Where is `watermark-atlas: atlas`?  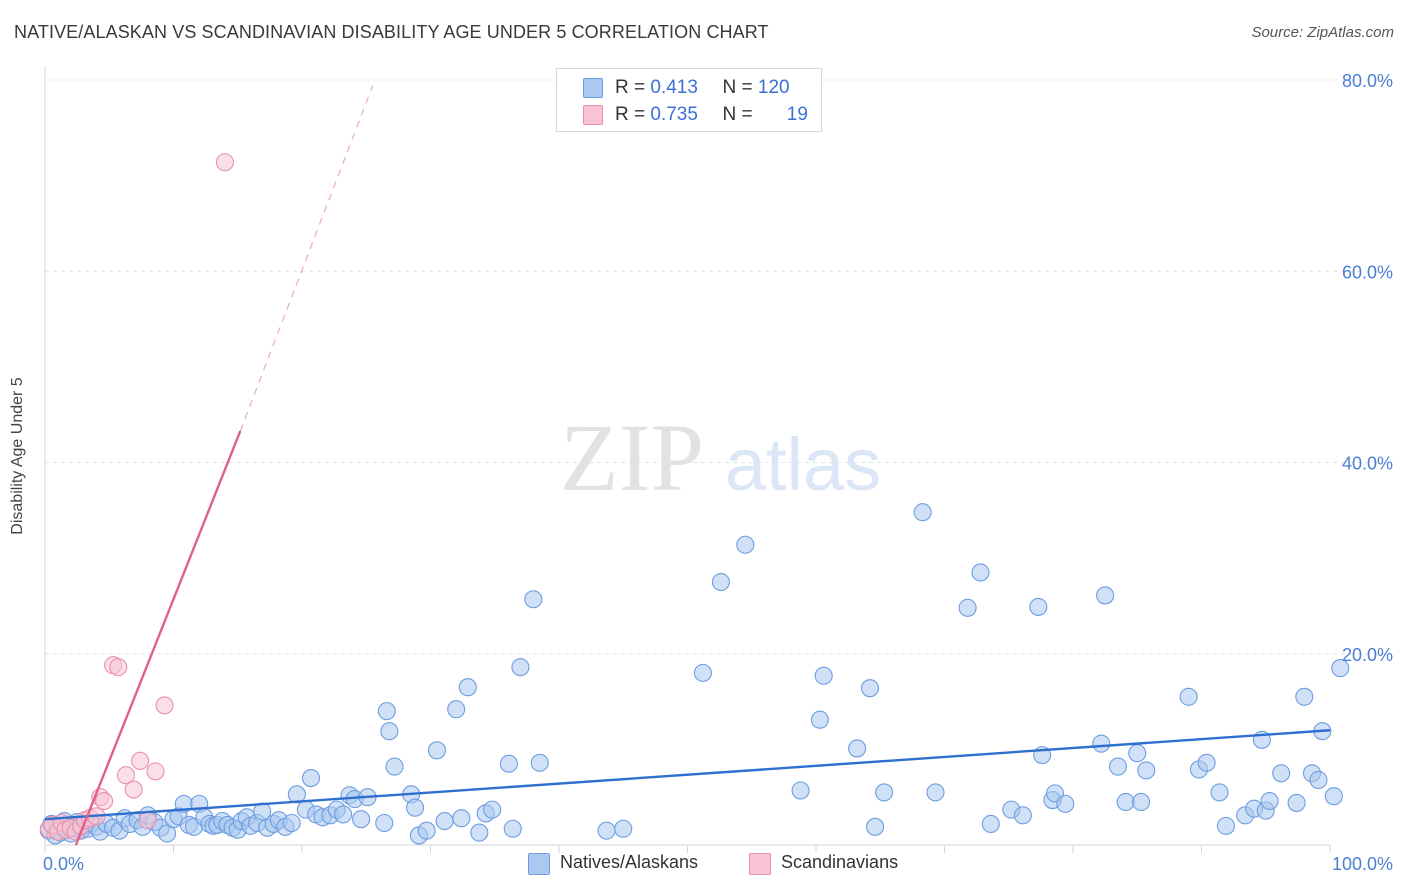
watermark-atlas: atlas is located at coordinates (803, 464).